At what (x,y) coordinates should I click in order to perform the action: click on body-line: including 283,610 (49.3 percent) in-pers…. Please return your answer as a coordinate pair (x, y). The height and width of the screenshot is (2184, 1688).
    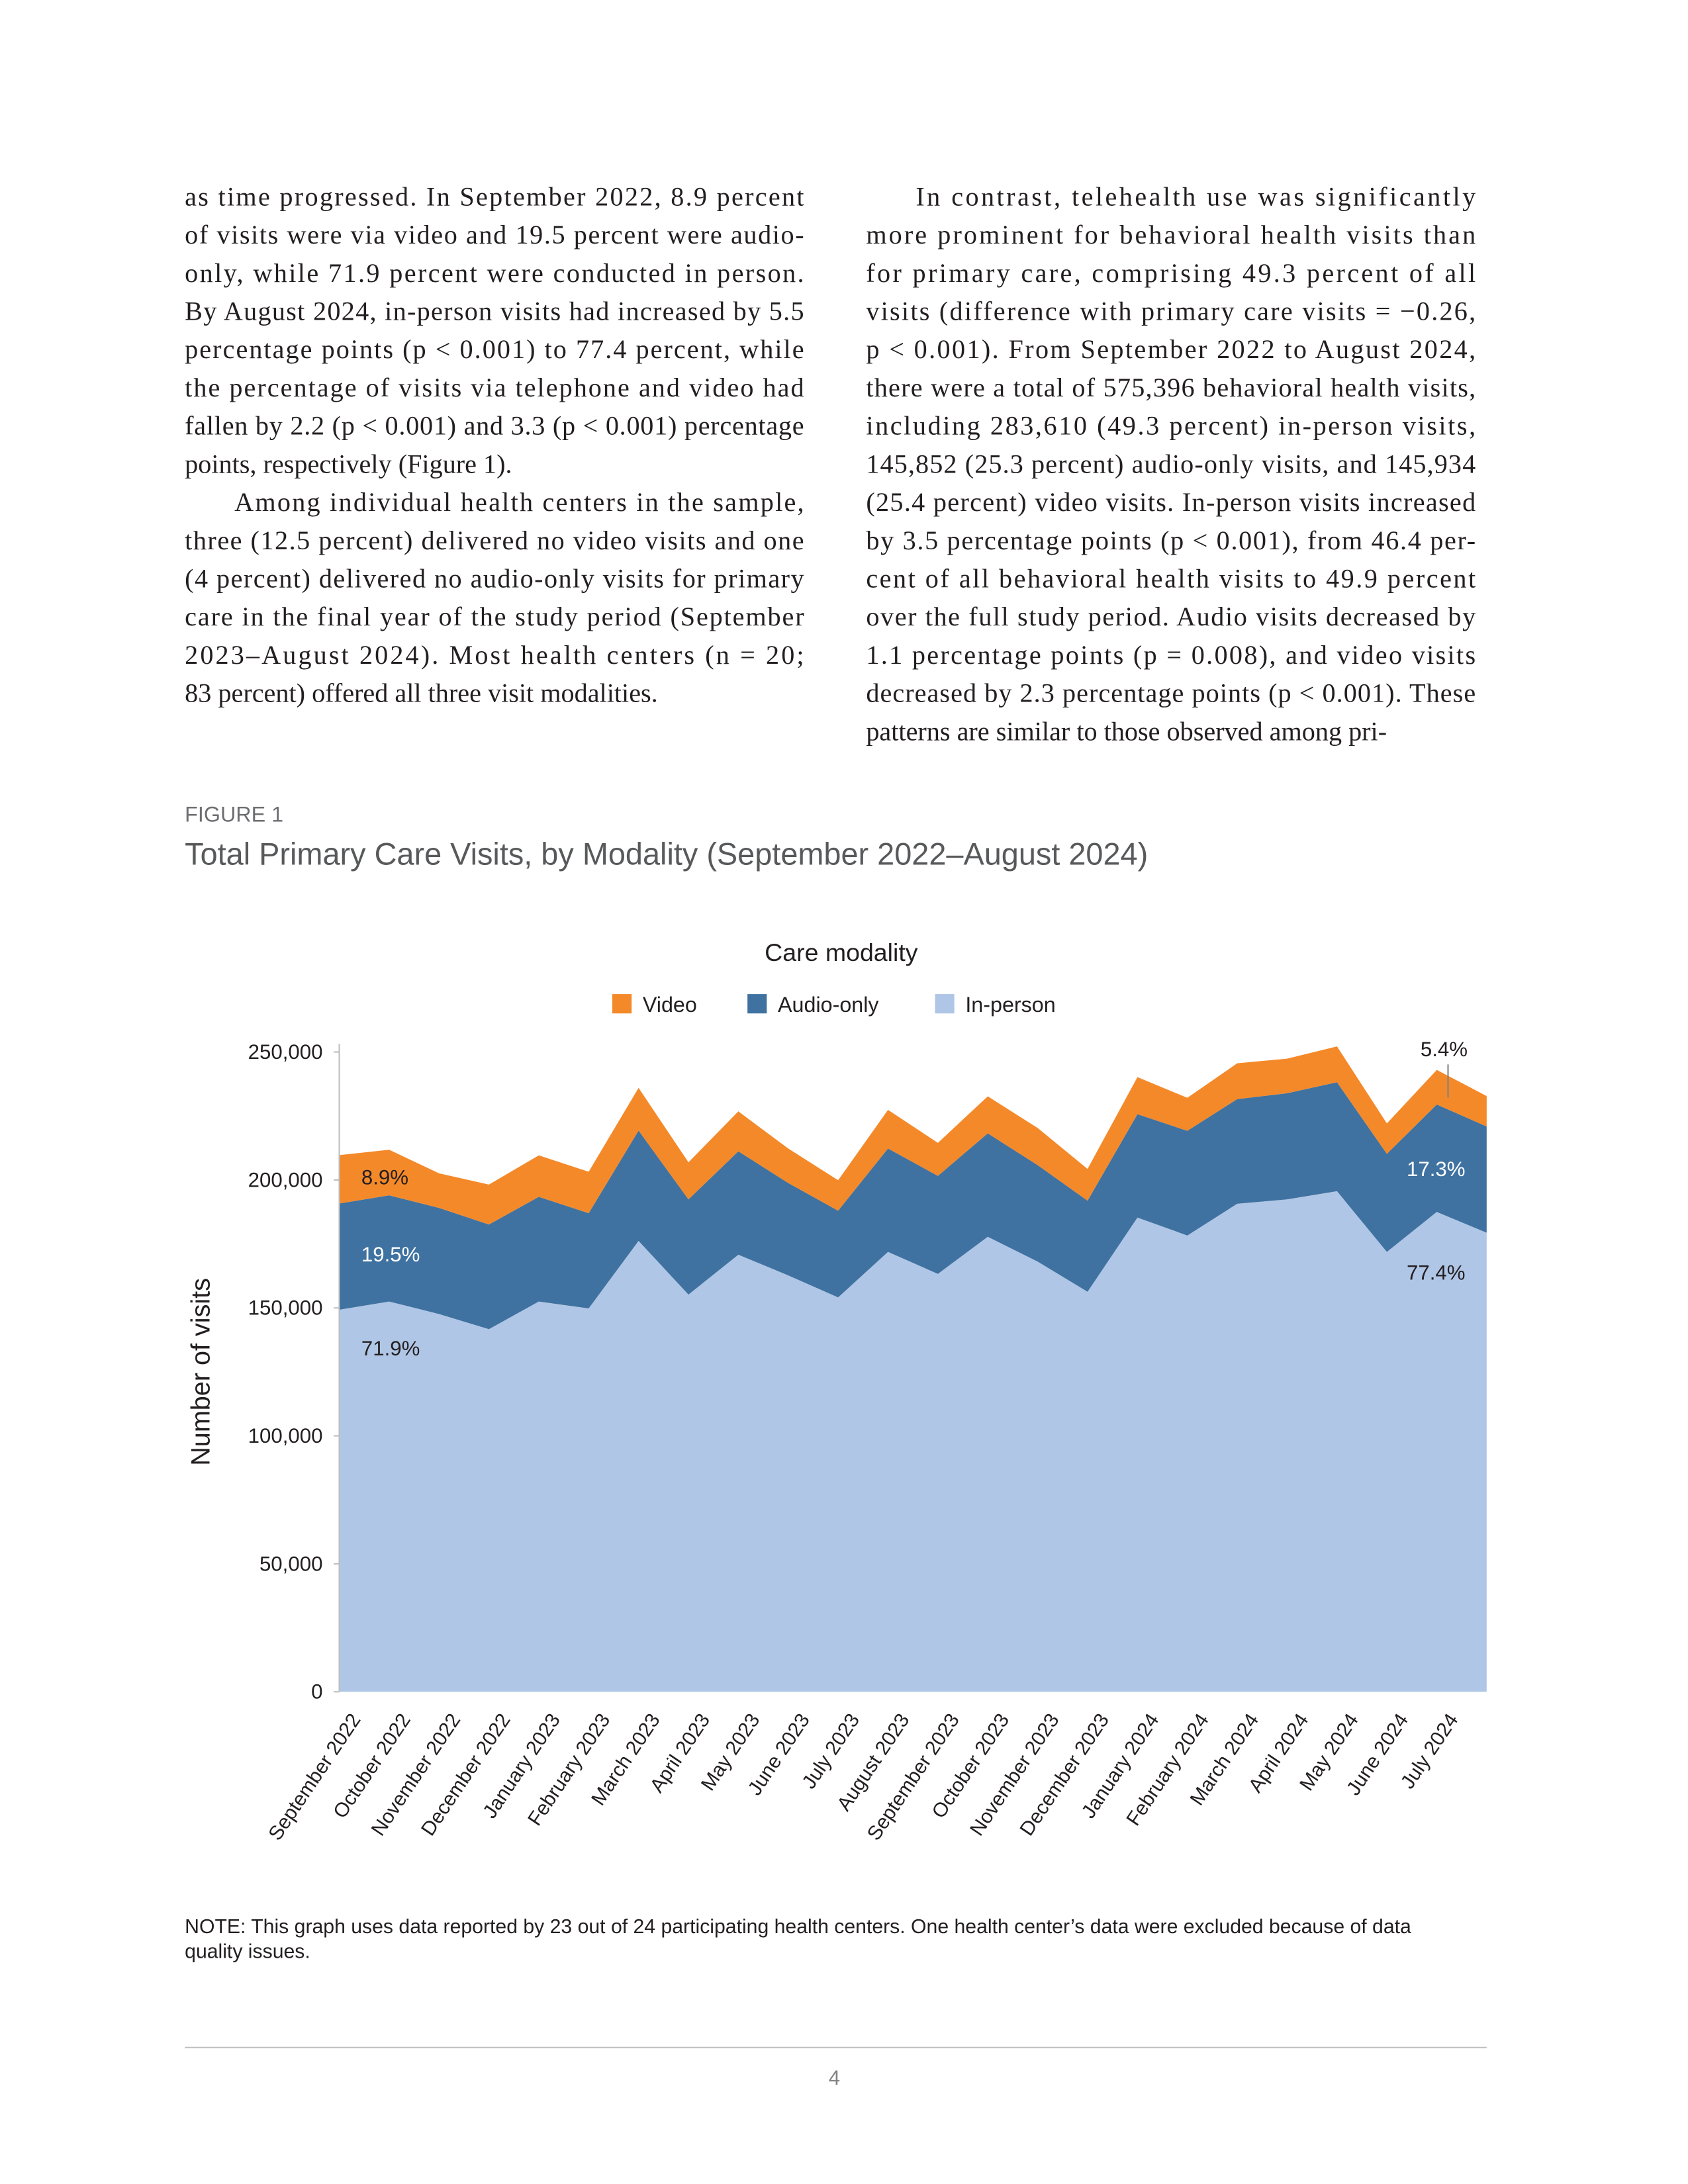
    Looking at the image, I should click on (1171, 426).